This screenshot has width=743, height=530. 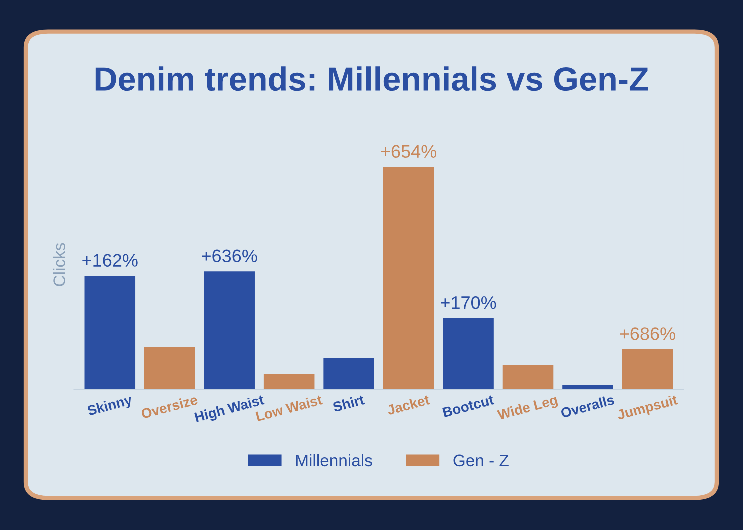 I want to click on annotation: +636%, so click(x=230, y=256).